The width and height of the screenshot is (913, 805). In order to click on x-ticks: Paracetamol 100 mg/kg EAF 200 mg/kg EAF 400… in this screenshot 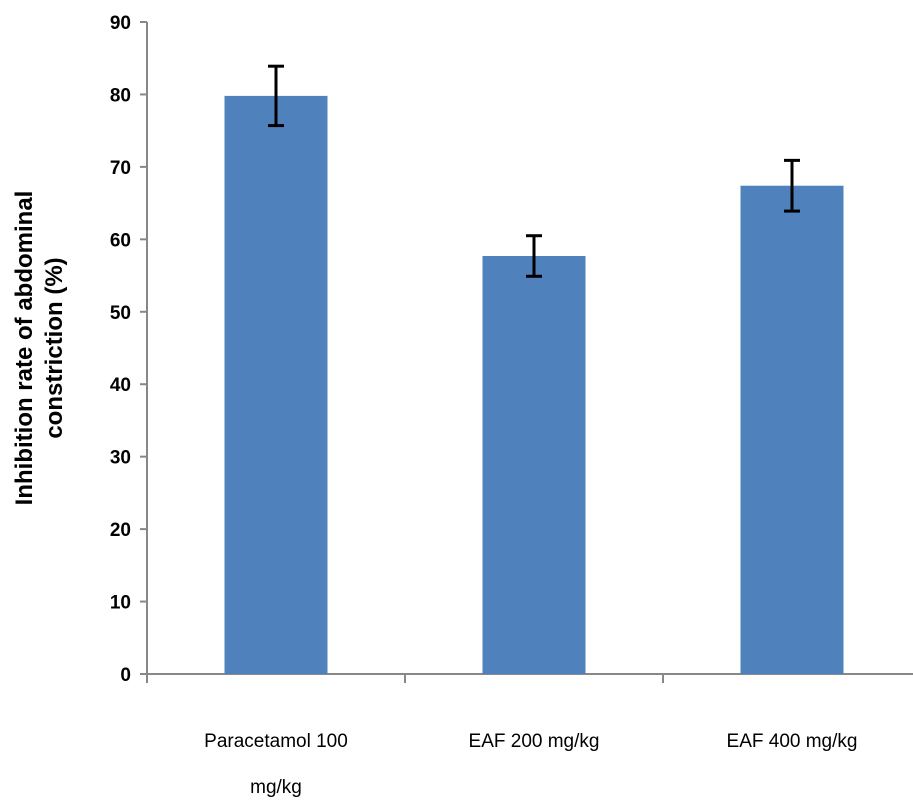, I will do `click(531, 736)`.